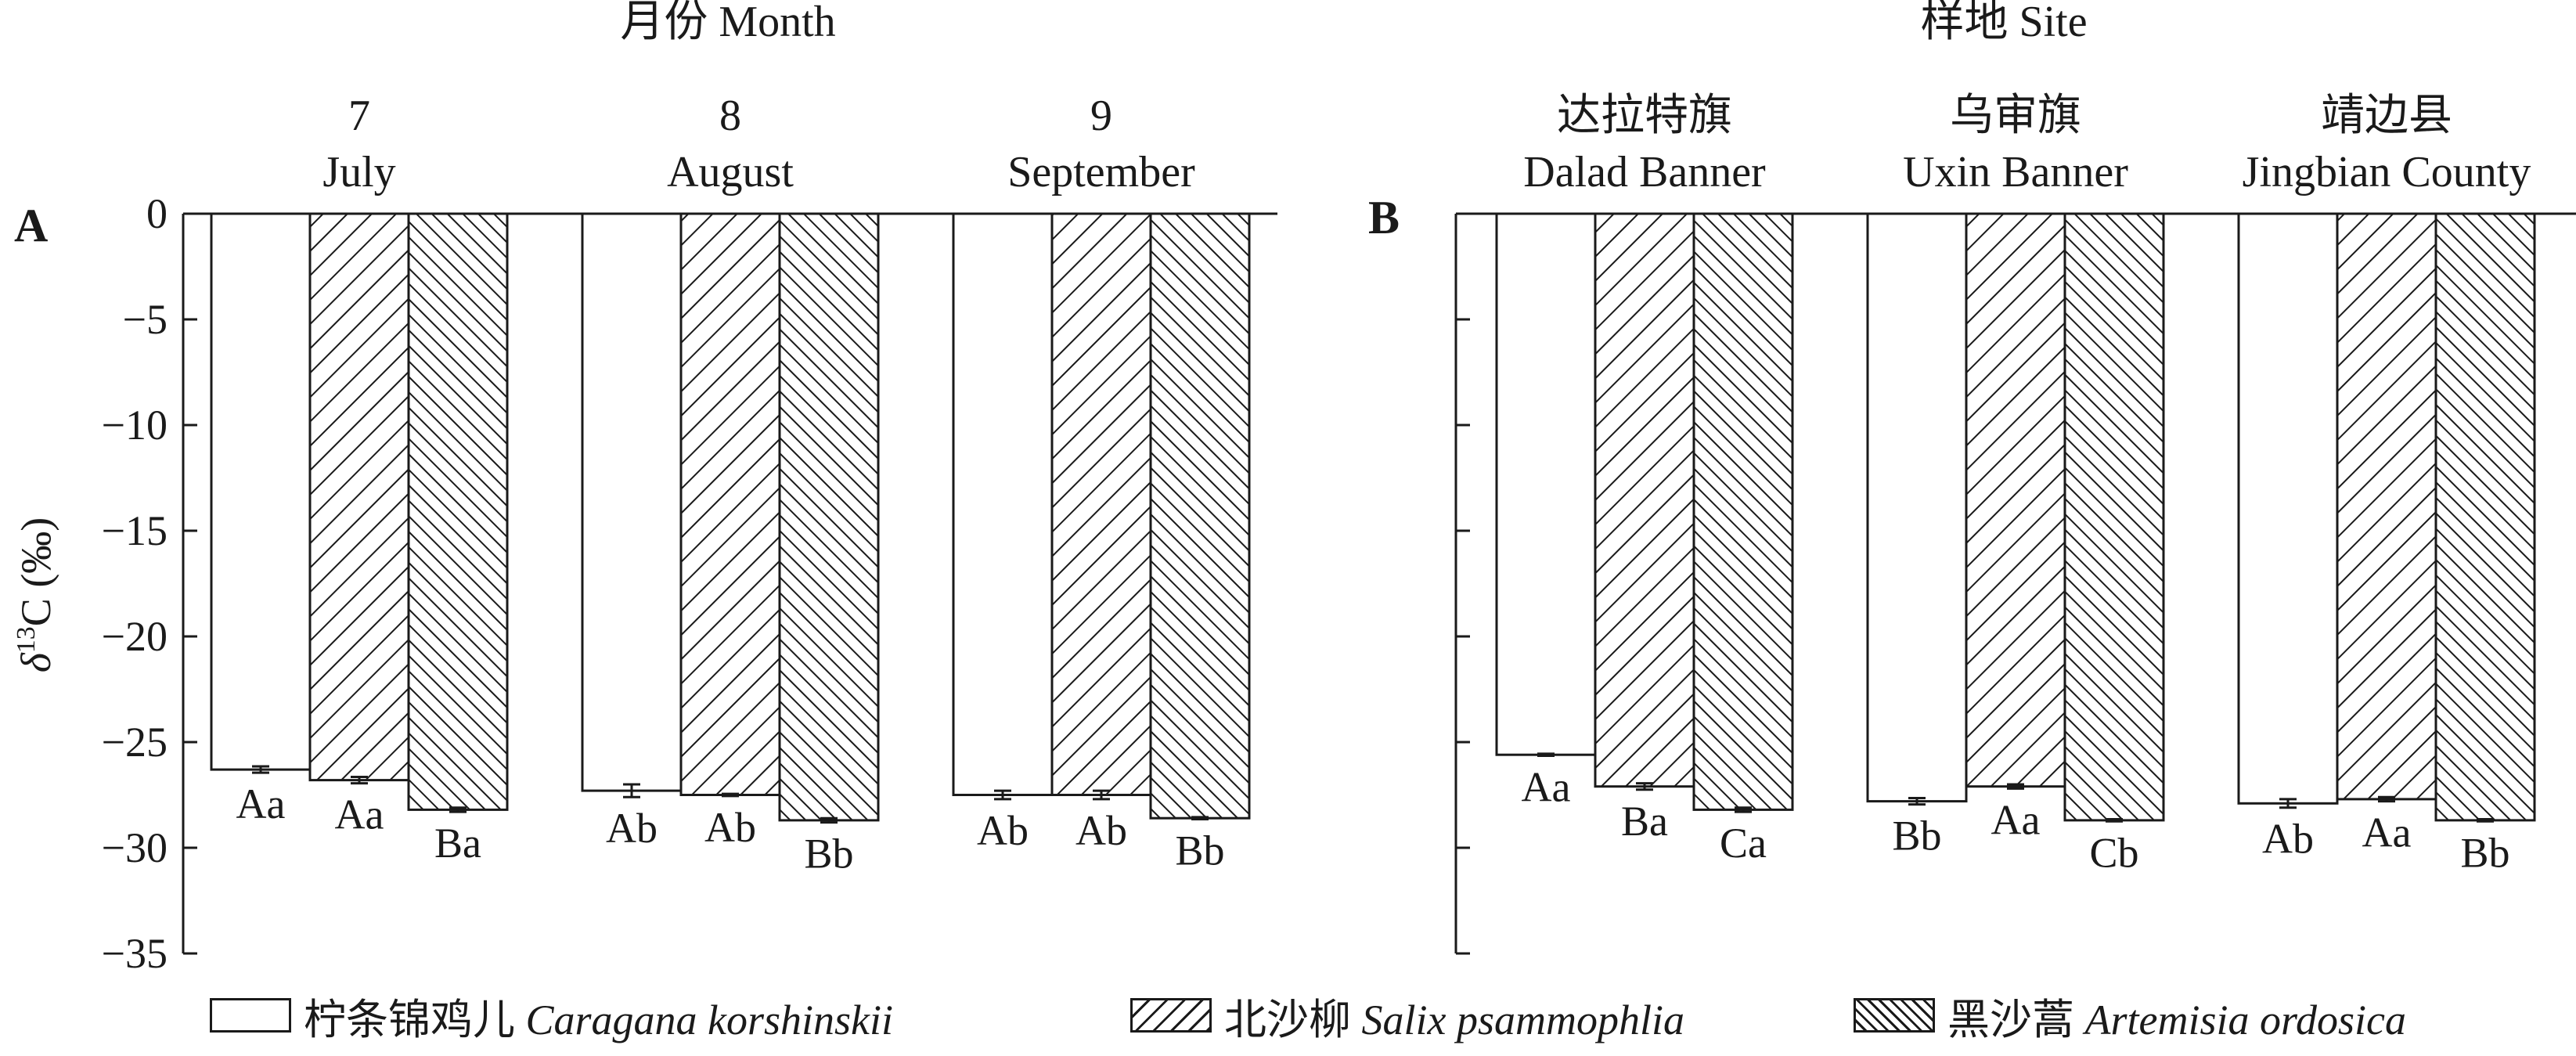 The image size is (2576, 1056). Describe the element at coordinates (457, 843) in the screenshot. I see `panel-a-significance-label: Ba` at that location.